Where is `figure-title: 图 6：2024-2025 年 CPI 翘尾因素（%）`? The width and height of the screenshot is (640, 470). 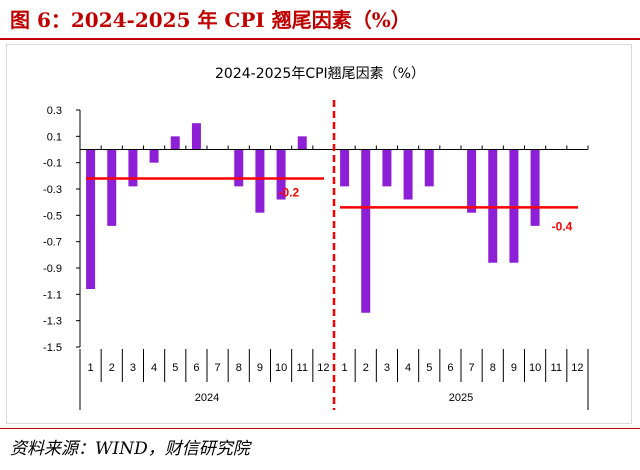
figure-title: 图 6：2024-2025 年 CPI 翘尾因素（%） is located at coordinates (210, 20).